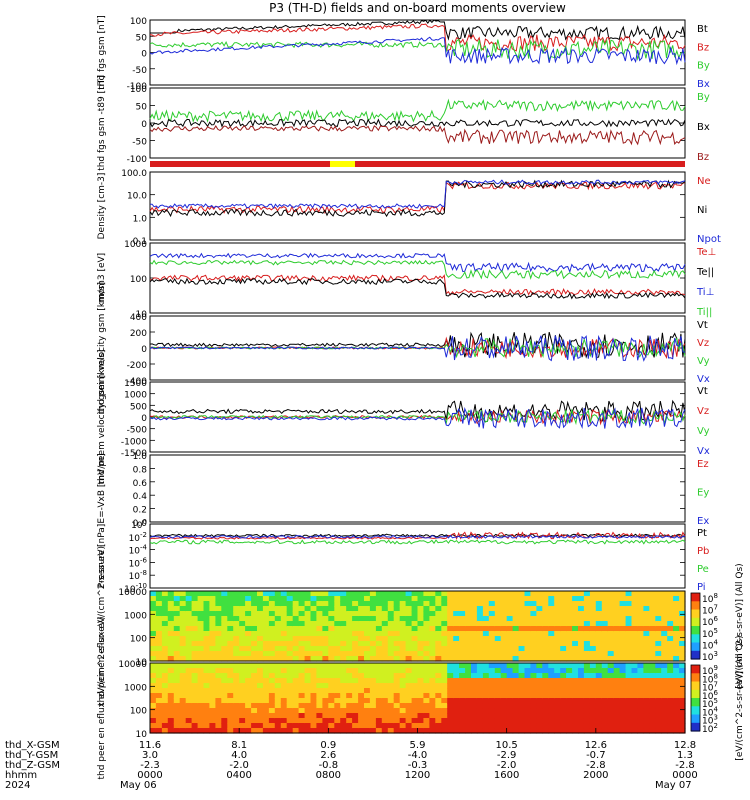  Describe the element at coordinates (328, 765) in the screenshot. I see `footer-value: -0.8` at that location.